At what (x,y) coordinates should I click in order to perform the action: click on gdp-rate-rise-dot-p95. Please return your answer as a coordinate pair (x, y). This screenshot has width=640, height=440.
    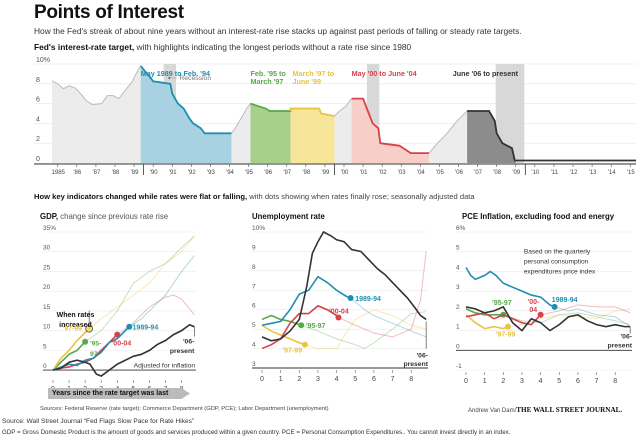
    Looking at the image, I should click on (85, 341).